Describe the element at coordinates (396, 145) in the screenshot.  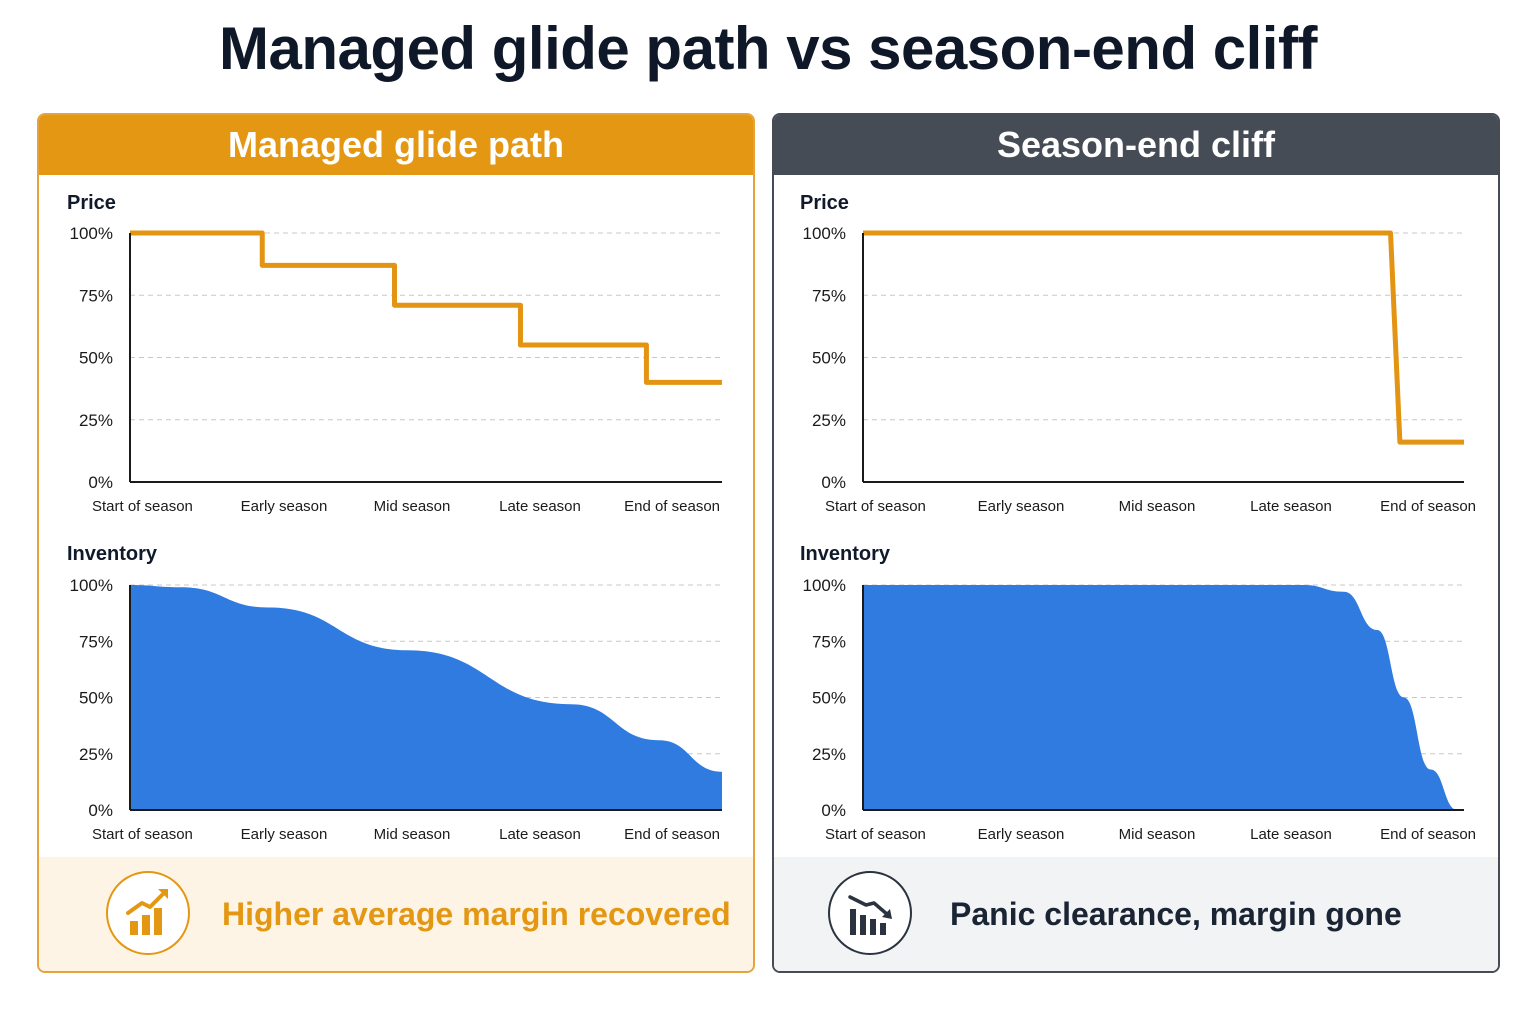
I see `panel-header-managed: Managed glide path` at that location.